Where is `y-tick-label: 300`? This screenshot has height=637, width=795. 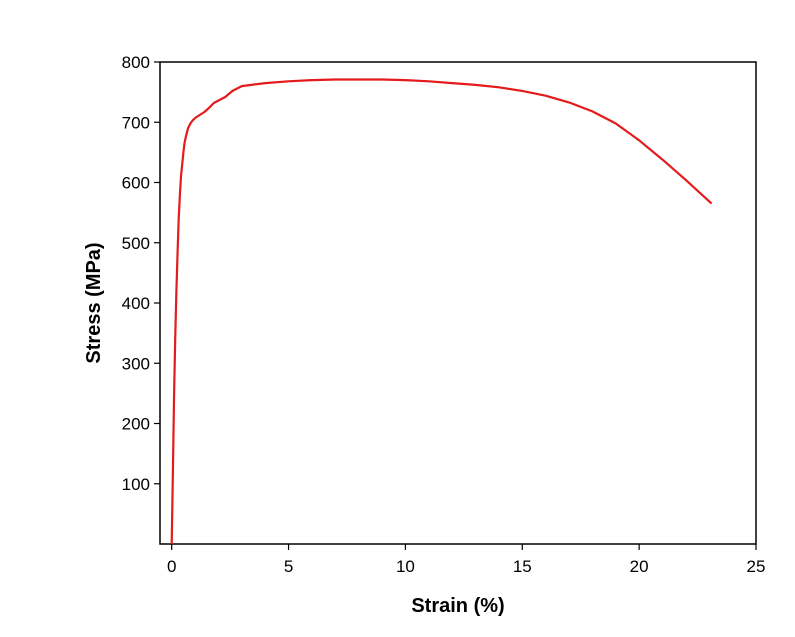
y-tick-label: 300 is located at coordinates (136, 363).